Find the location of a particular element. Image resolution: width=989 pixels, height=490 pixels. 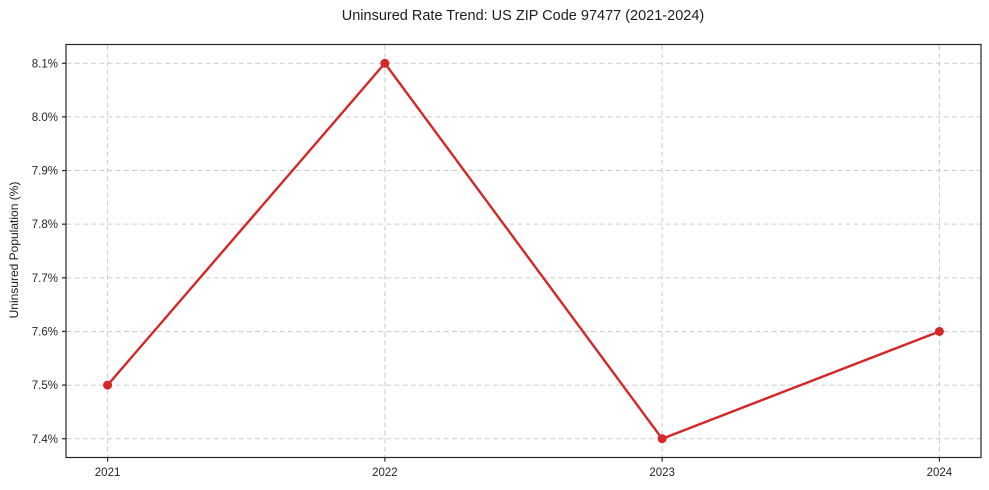

x-tick-label: 2024 is located at coordinates (940, 473).